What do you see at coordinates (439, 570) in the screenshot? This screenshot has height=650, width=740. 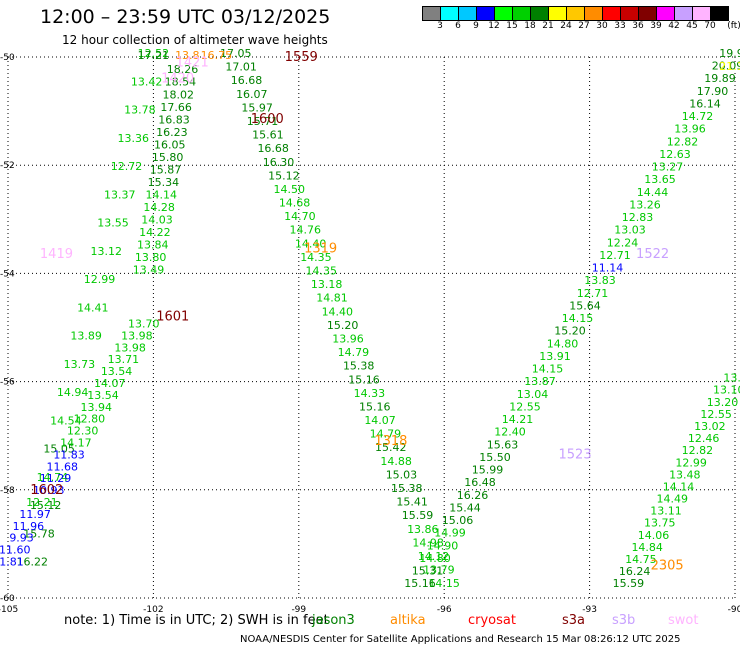 I see `swh-value: 13.79` at bounding box center [439, 570].